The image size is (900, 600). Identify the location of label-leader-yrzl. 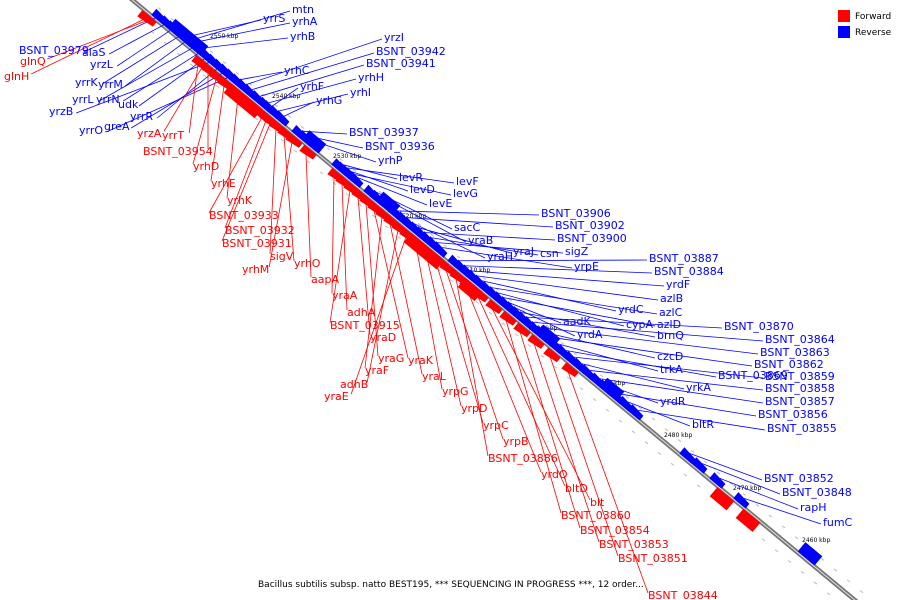
(146, 46).